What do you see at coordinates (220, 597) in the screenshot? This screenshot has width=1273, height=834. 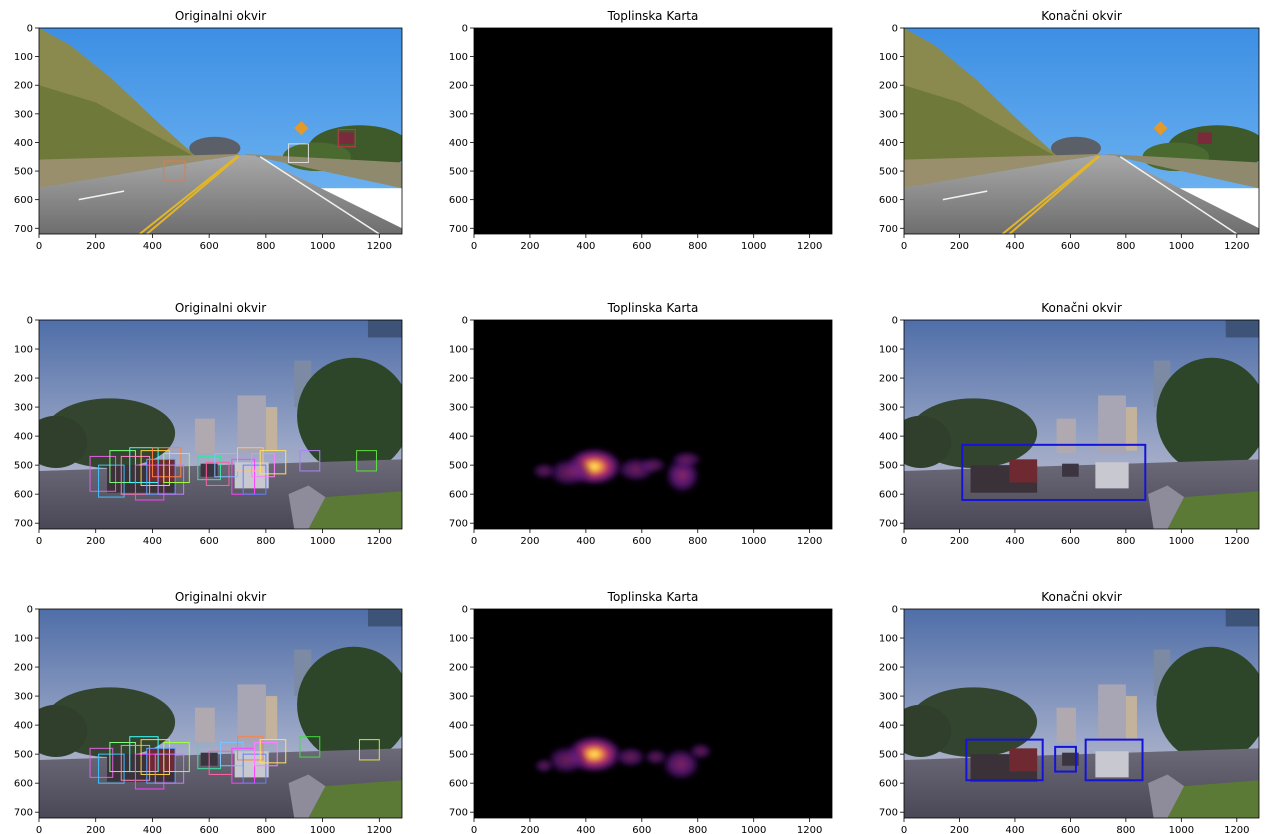 I see `panel-title: Originalni okvir` at bounding box center [220, 597].